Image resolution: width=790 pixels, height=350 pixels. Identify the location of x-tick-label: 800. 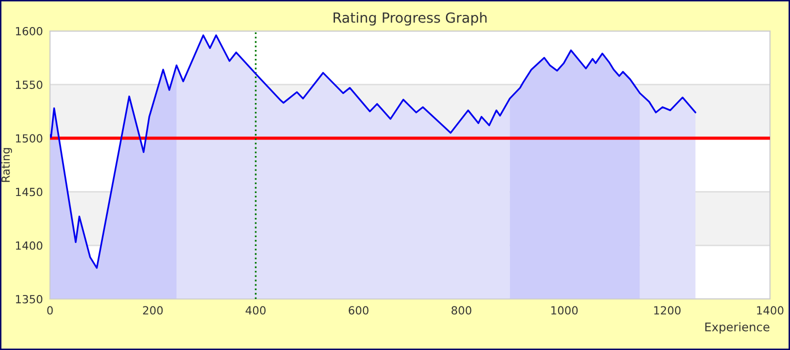
(462, 310).